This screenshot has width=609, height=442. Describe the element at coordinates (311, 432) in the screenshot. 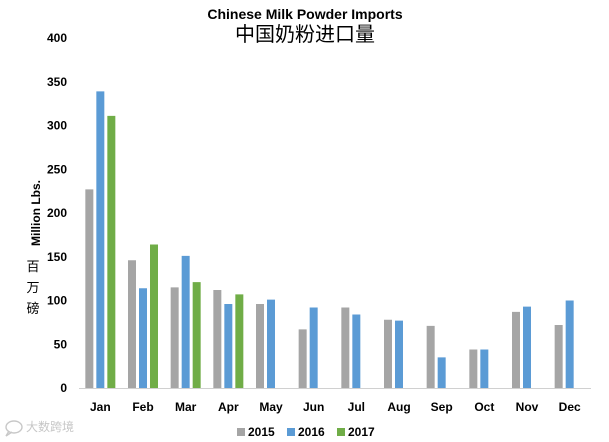

I see `legend-label-2016: 2016` at that location.